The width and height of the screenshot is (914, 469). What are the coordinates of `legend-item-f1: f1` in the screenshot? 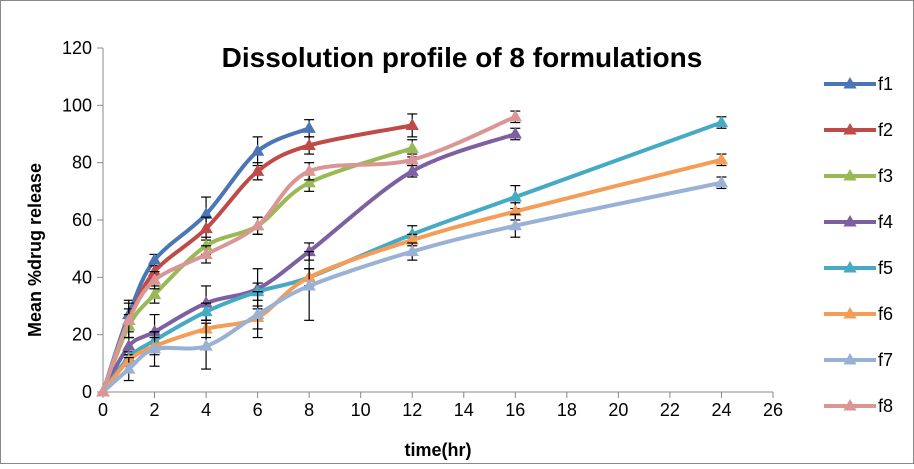 It's located at (858, 84).